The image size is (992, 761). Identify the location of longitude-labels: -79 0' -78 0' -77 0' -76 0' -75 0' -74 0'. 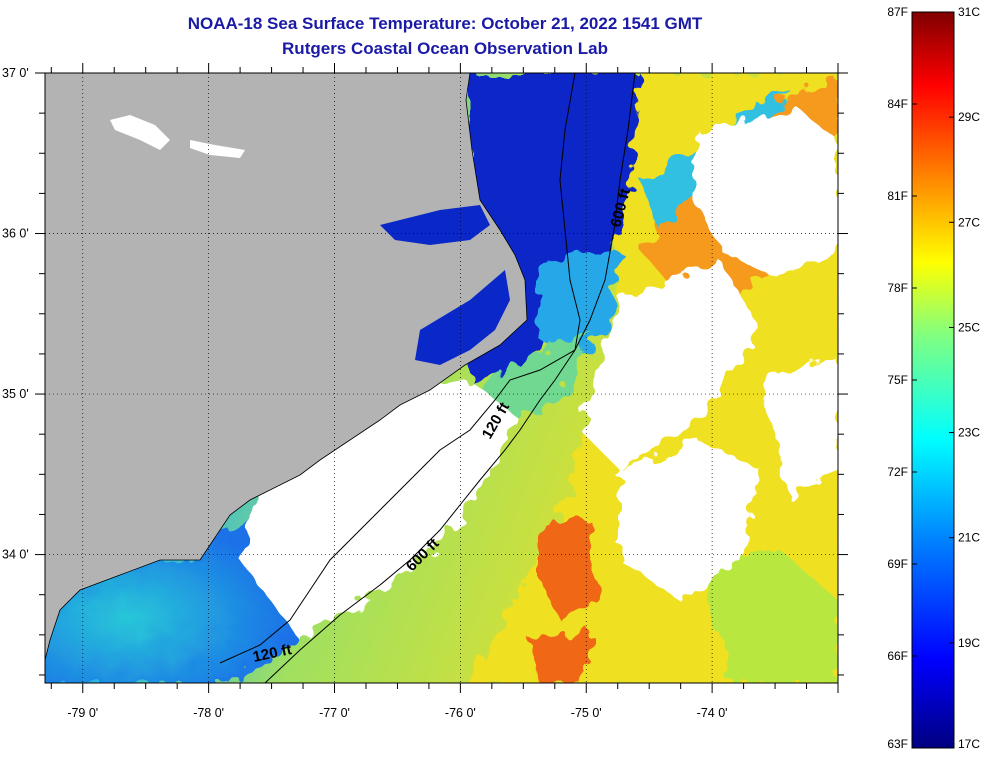
(397, 713).